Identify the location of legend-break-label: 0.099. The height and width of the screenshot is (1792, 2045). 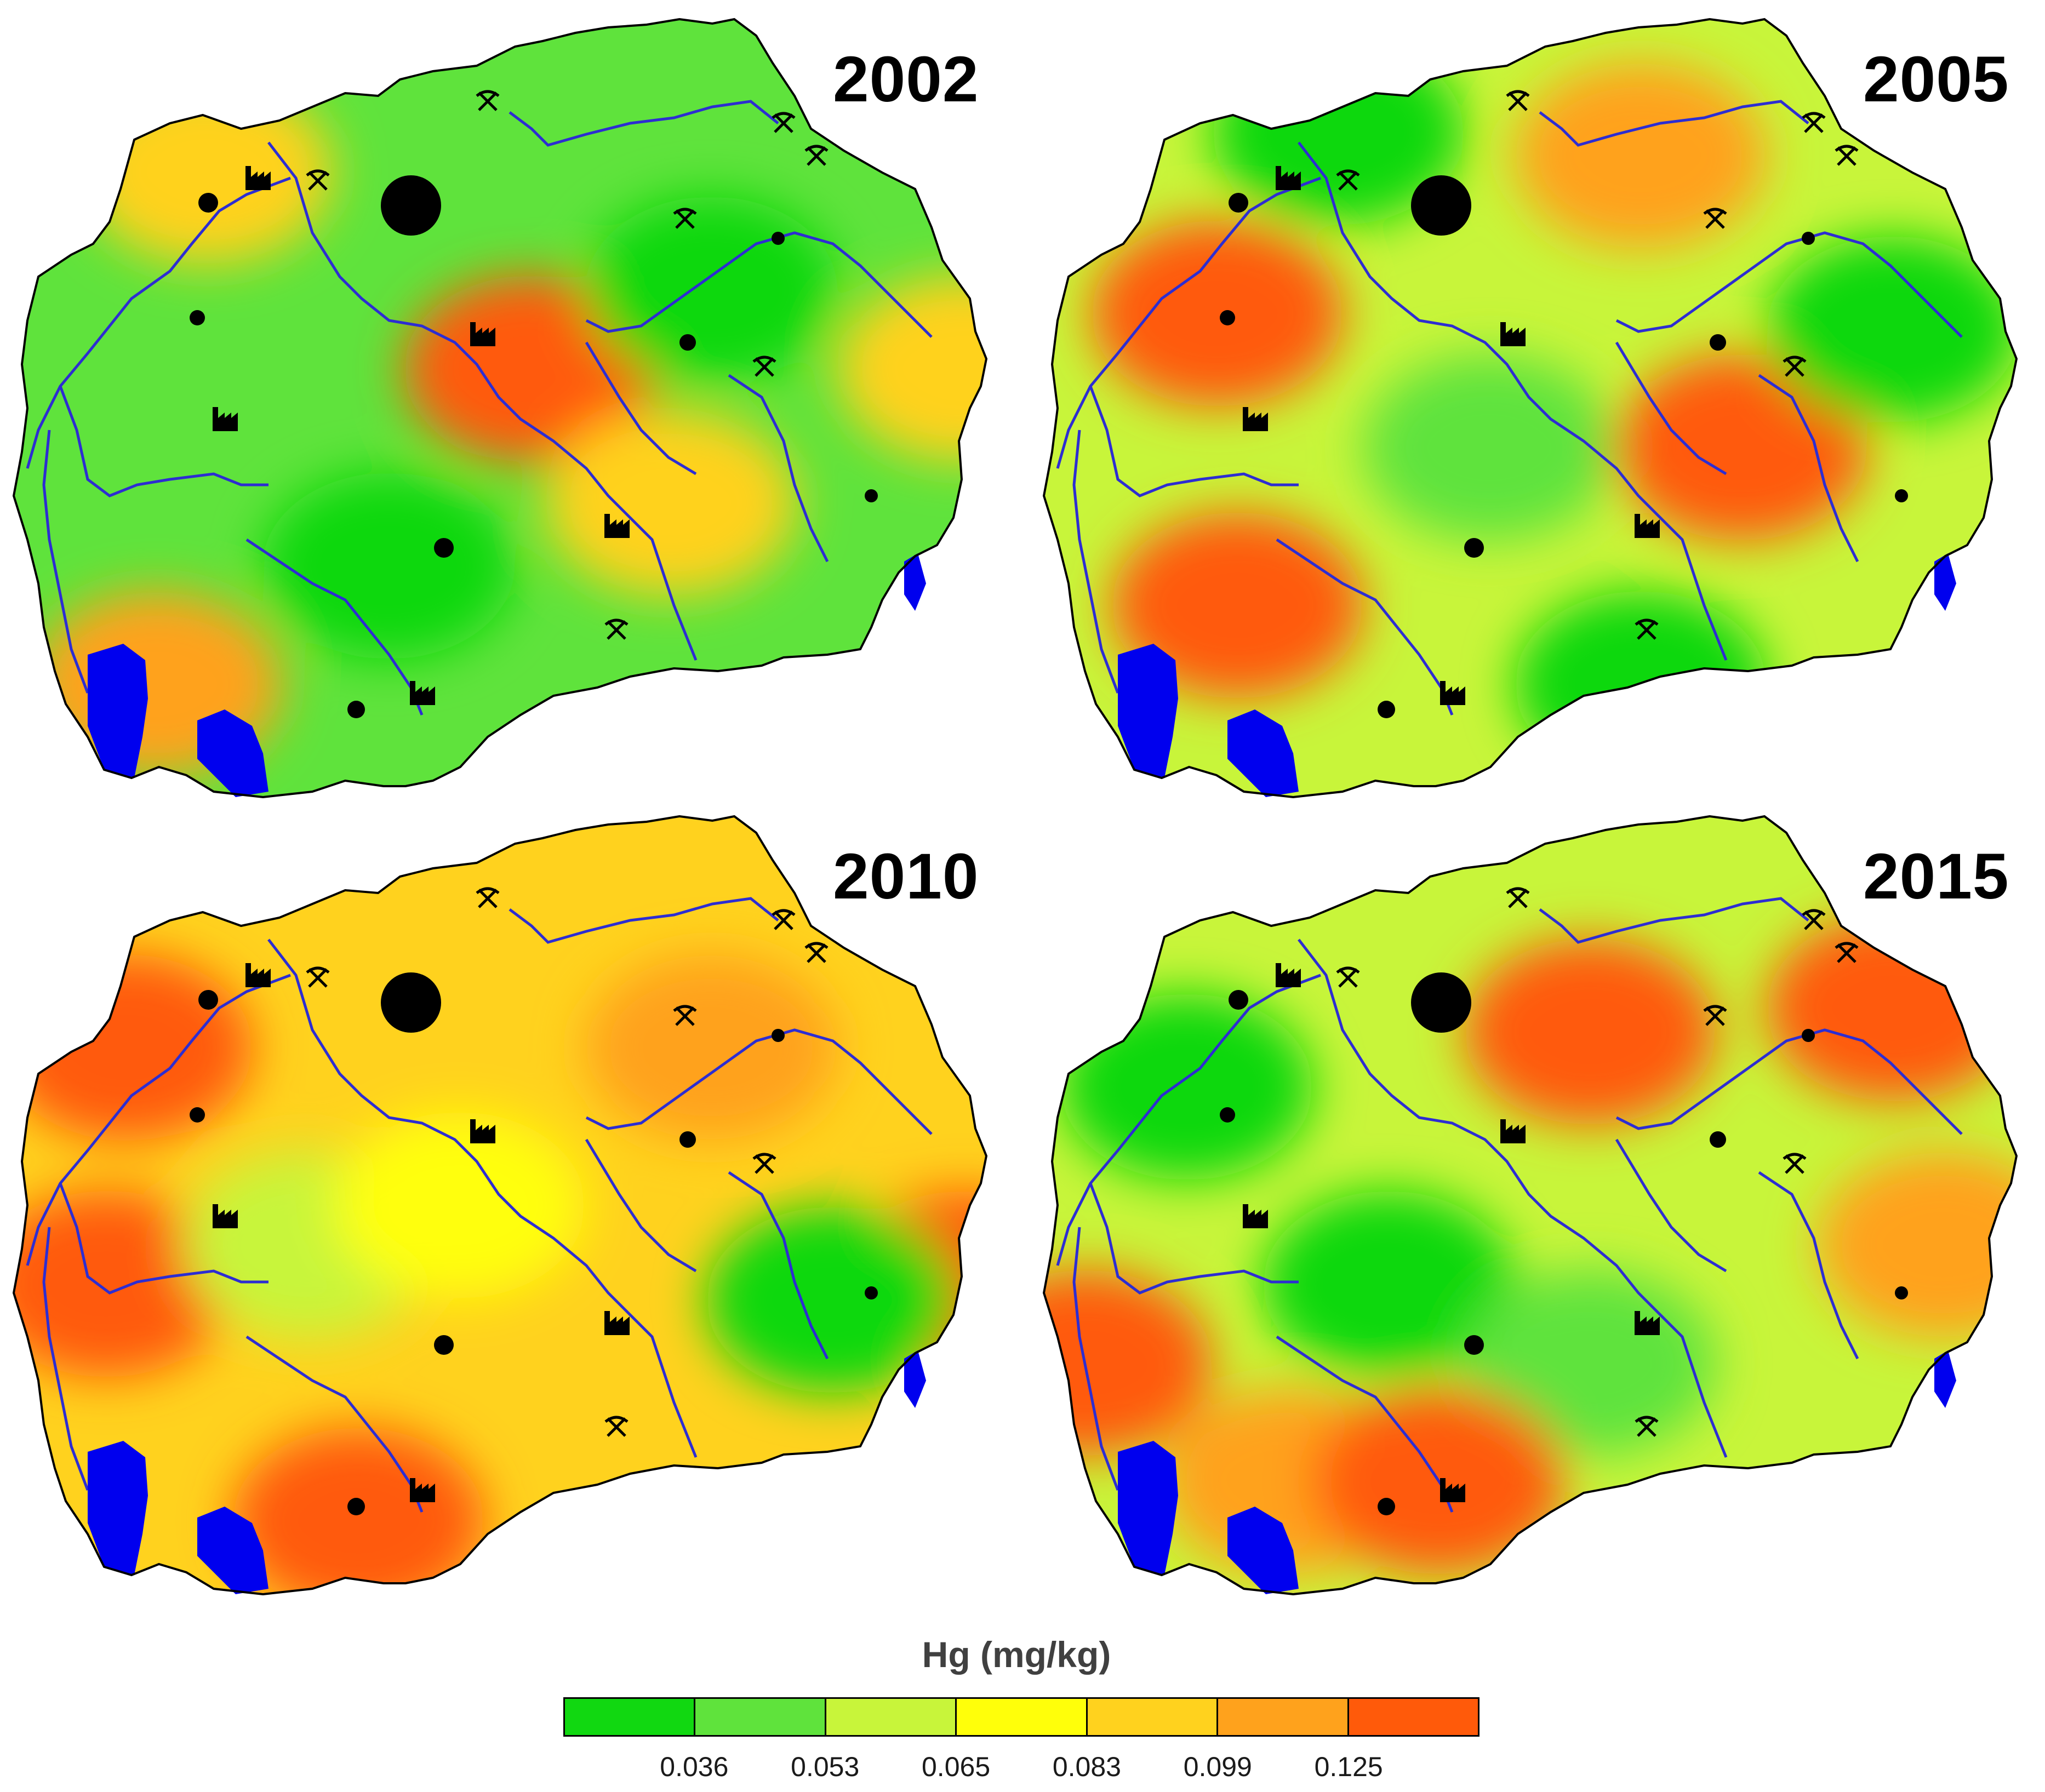
(1217, 1766).